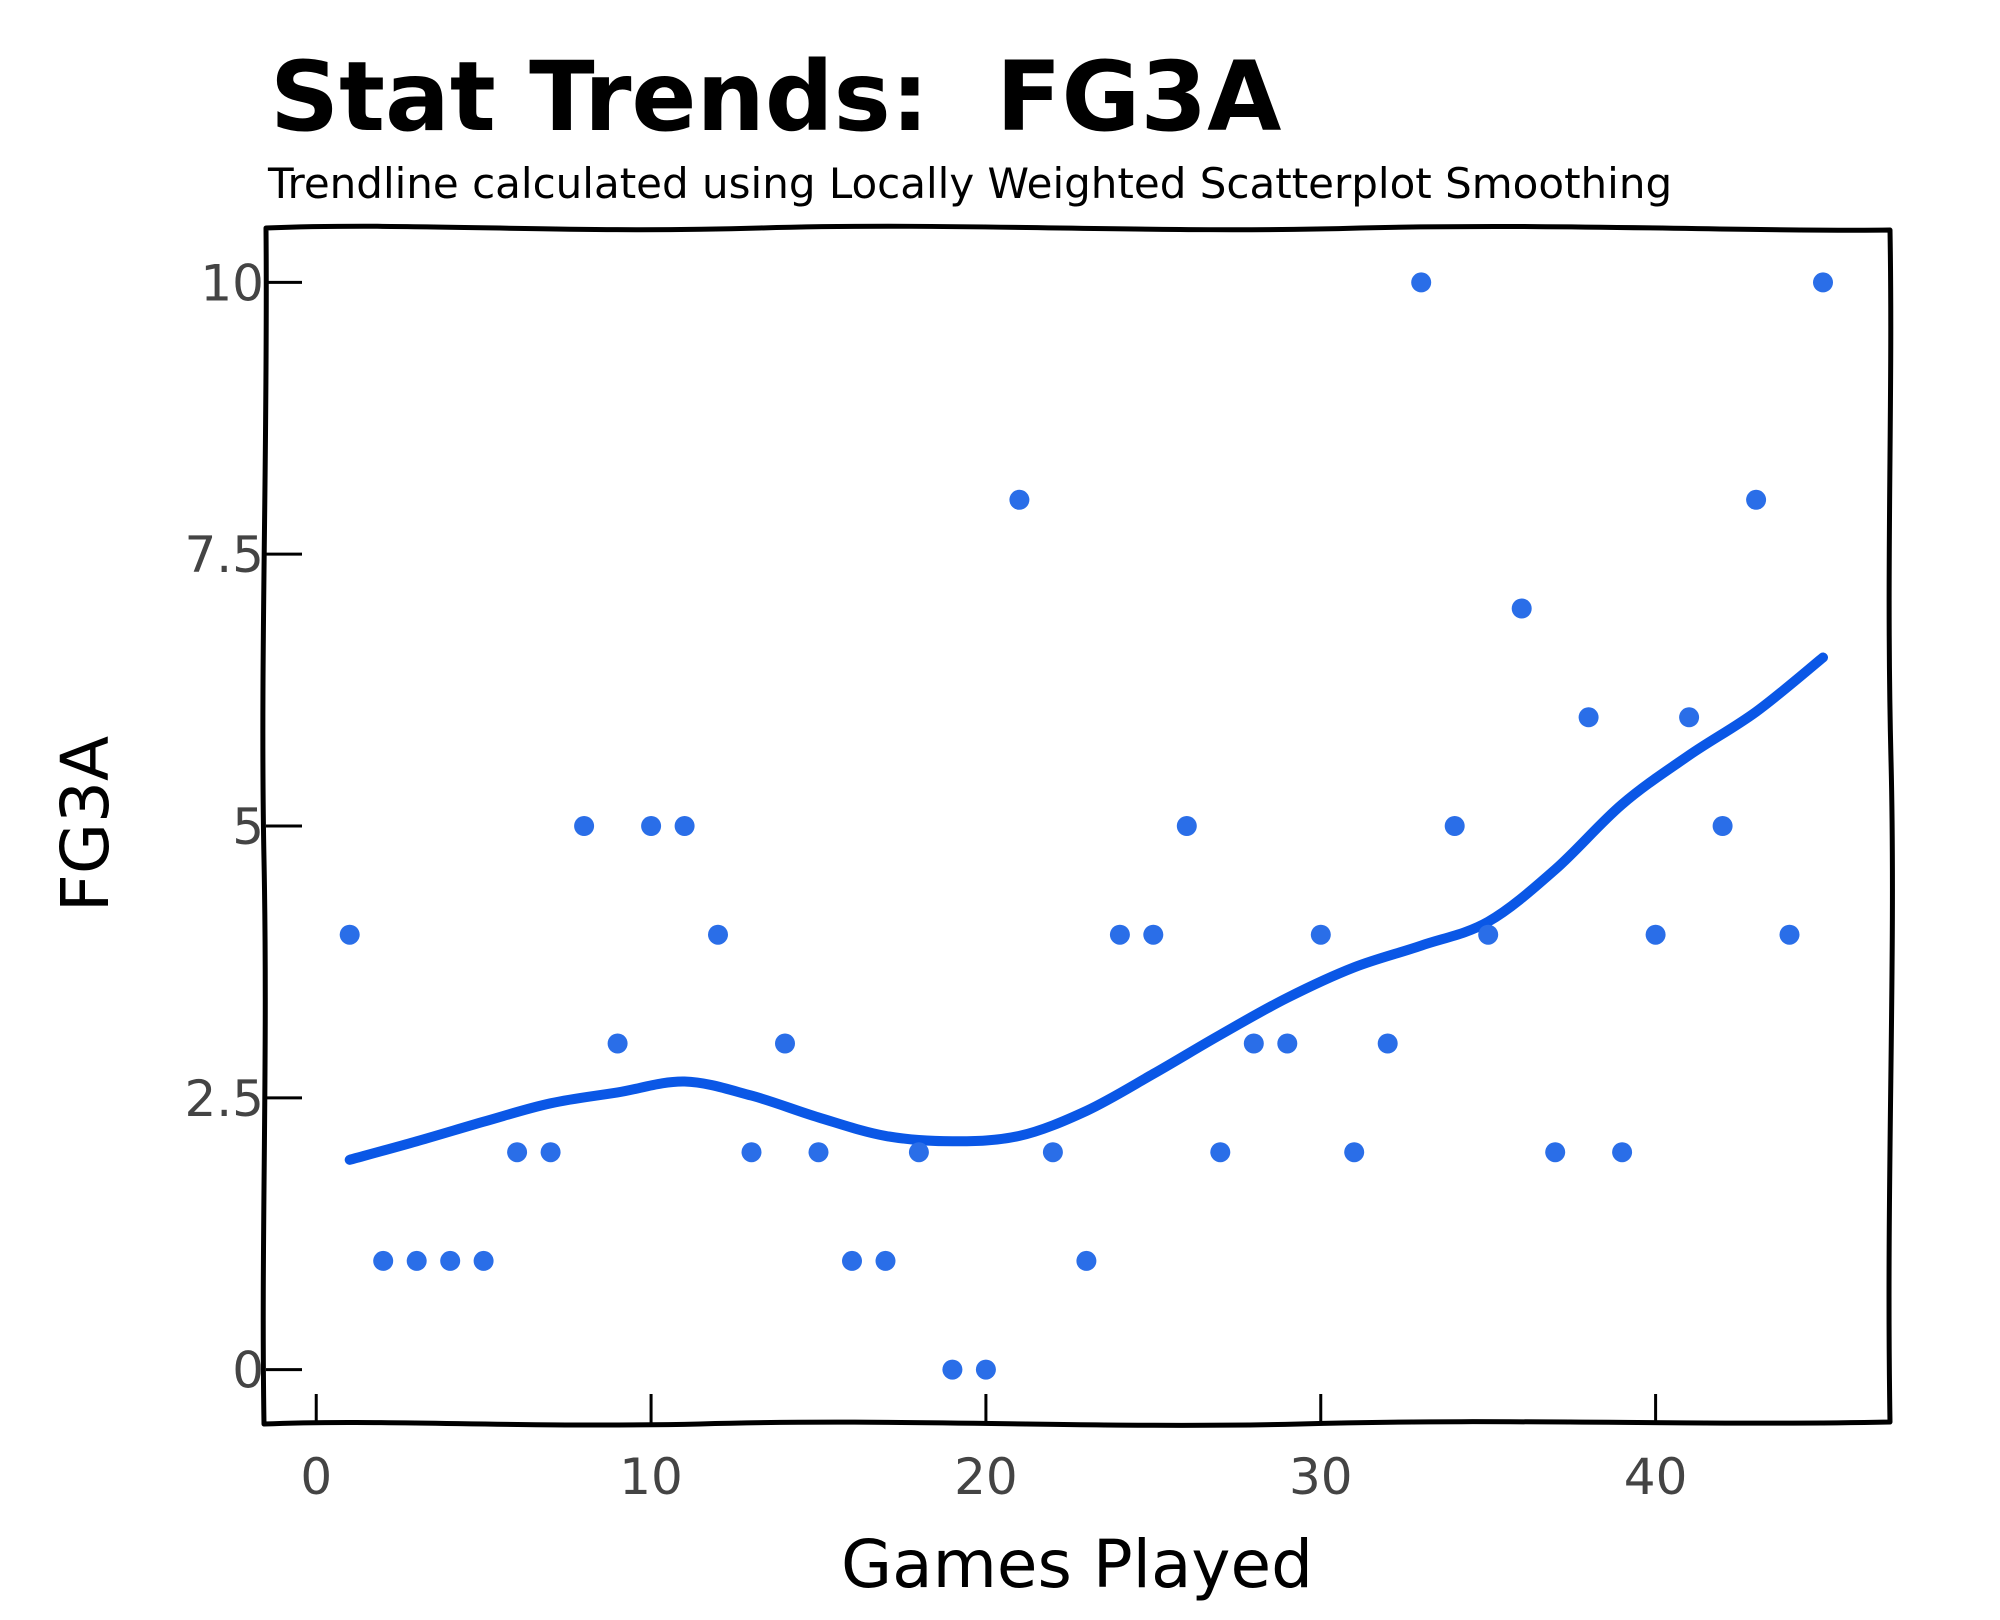 The width and height of the screenshot is (2000, 1620). What do you see at coordinates (1077, 1564) in the screenshot?
I see `x-axis-label: Games Played` at bounding box center [1077, 1564].